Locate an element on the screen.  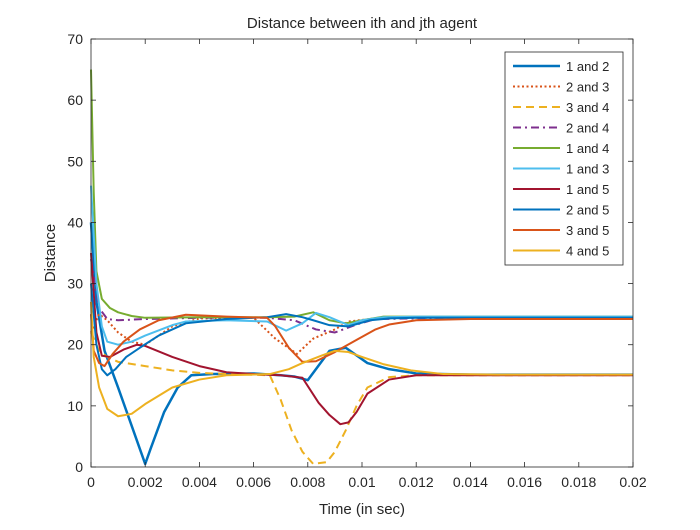
x-tick-label: 0.004 is located at coordinates (199, 482).